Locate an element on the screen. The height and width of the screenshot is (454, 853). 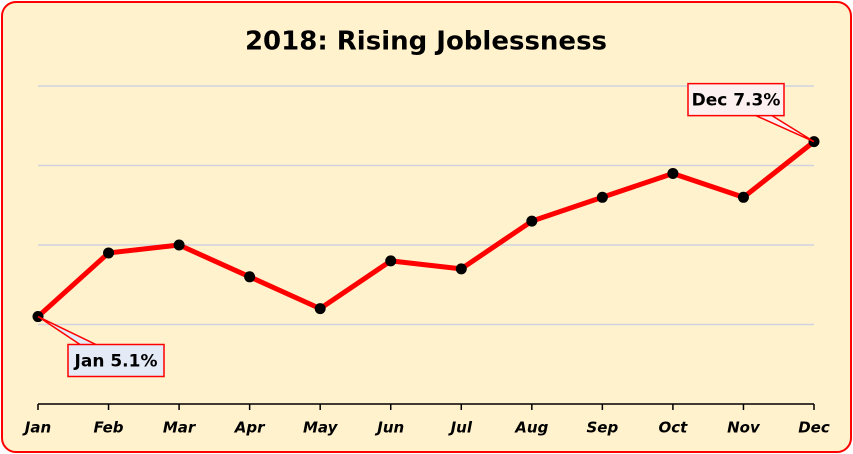
x-tick-label: Dec is located at coordinates (814, 428).